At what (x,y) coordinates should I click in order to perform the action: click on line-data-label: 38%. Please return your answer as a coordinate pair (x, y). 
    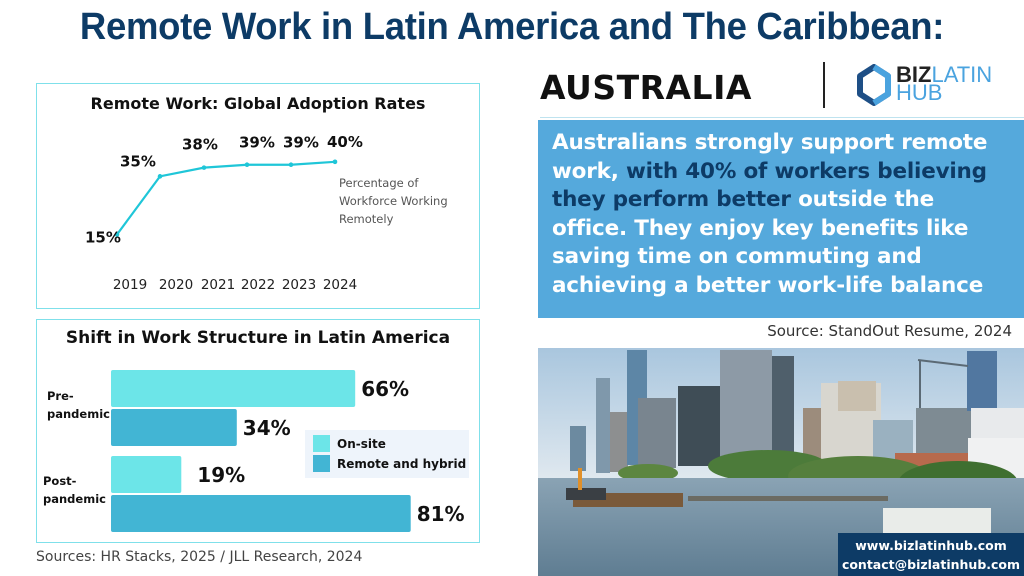
    Looking at the image, I should click on (200, 145).